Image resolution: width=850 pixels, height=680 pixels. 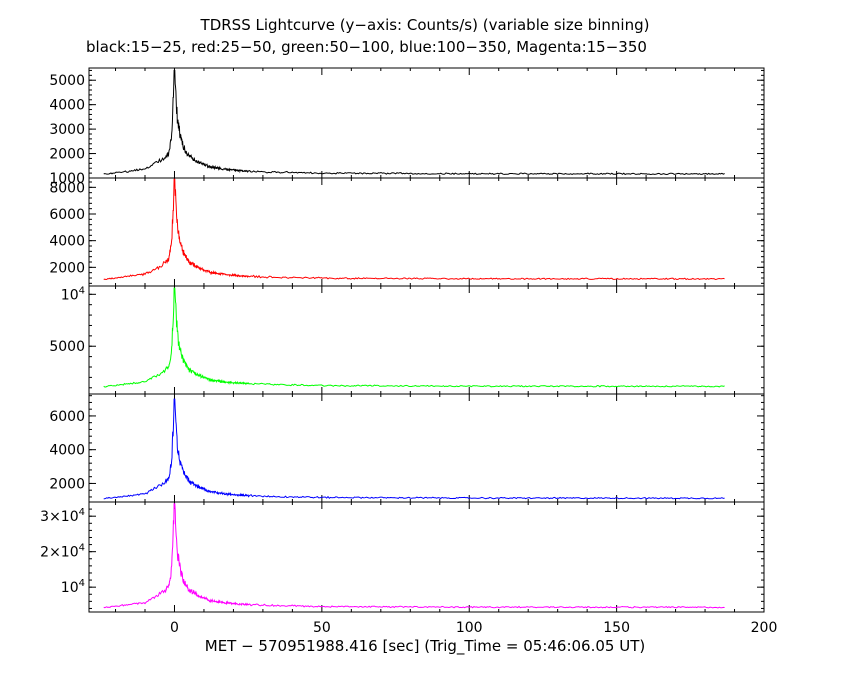 I want to click on y-tick-label: 8000, so click(x=67, y=188).